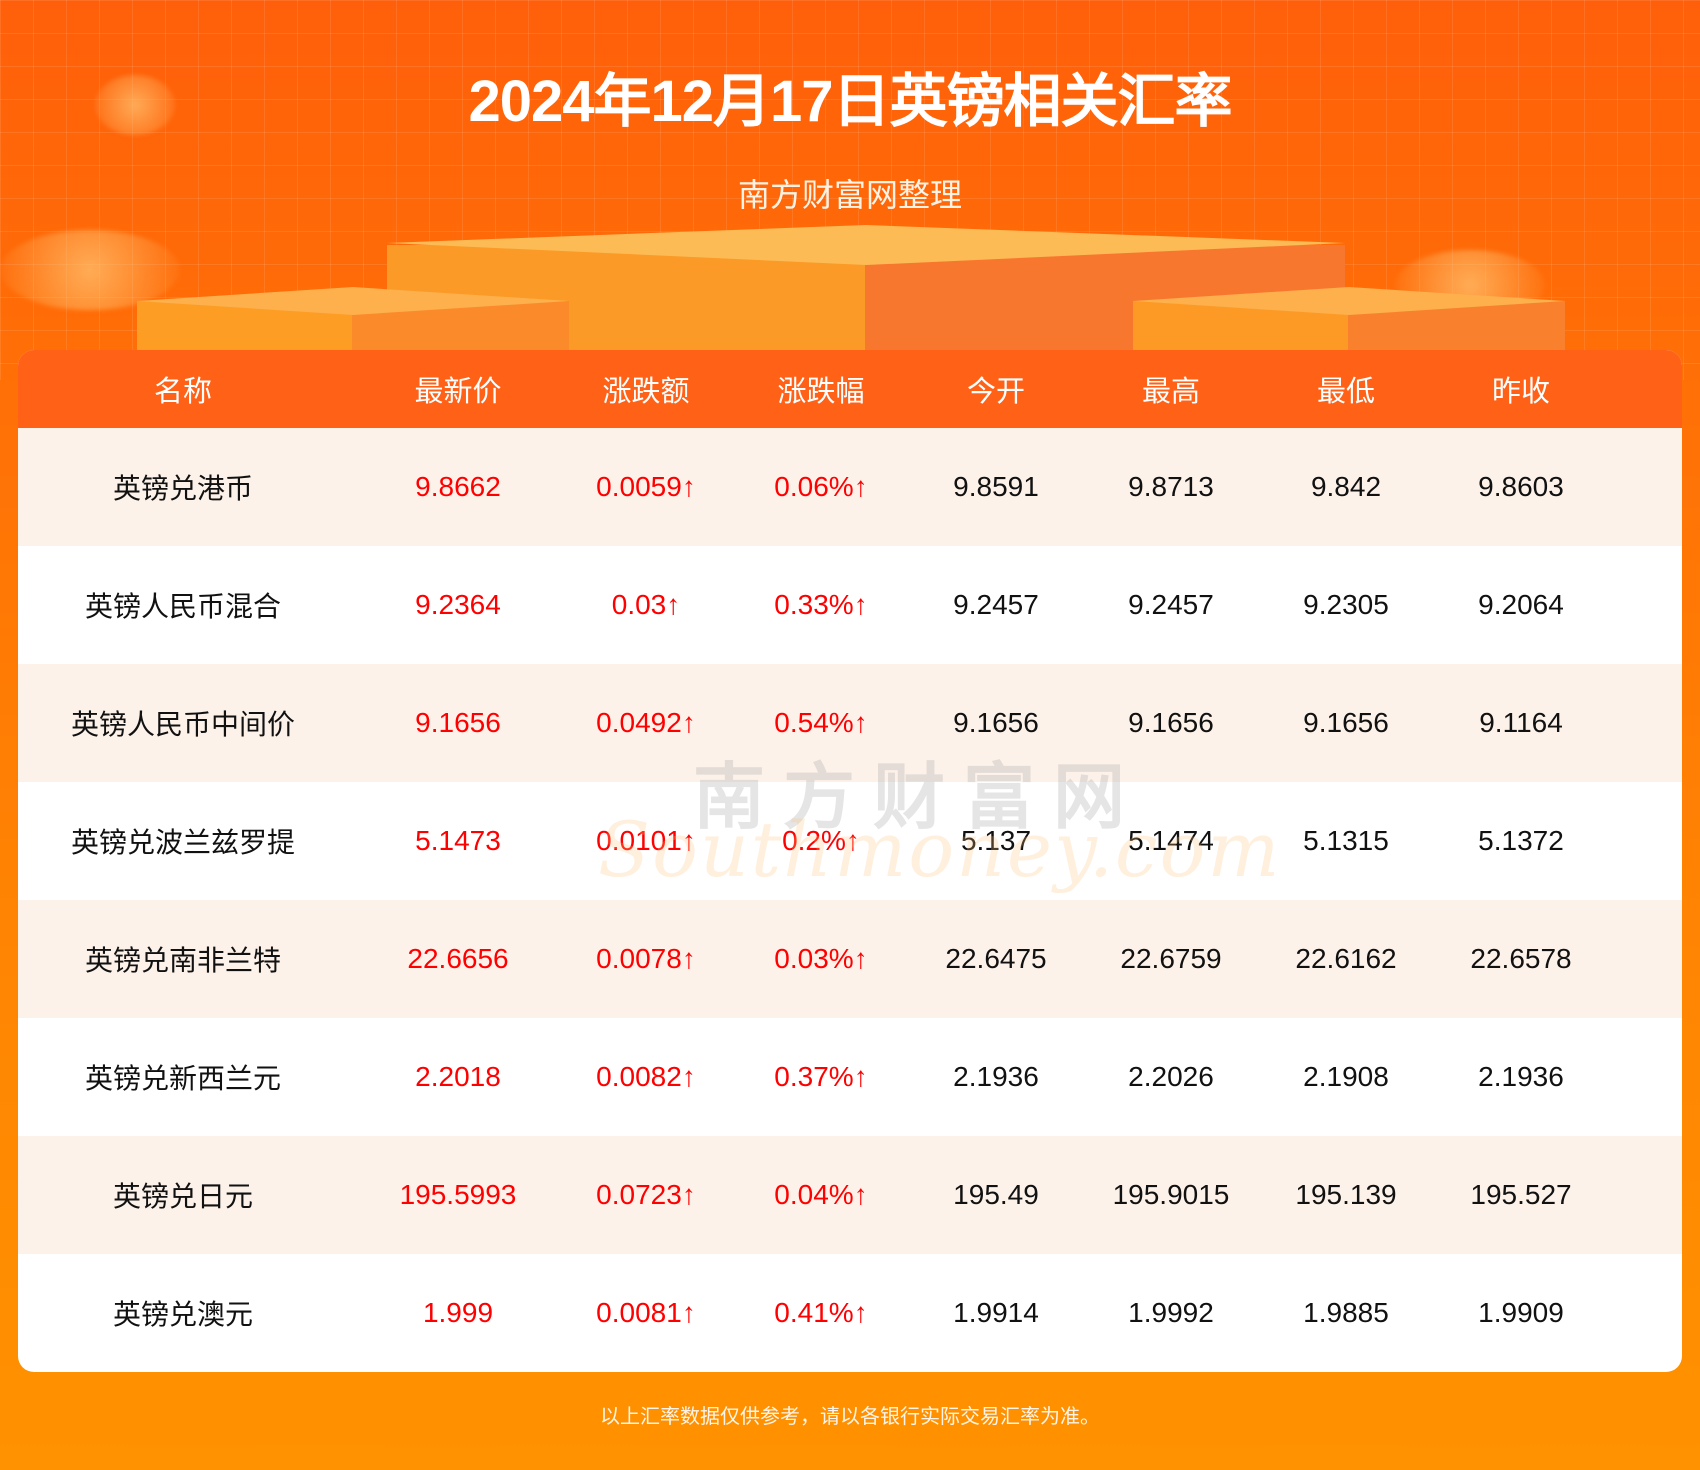  What do you see at coordinates (182, 842) in the screenshot?
I see `currency-name: 英镑兑波兰兹罗提` at bounding box center [182, 842].